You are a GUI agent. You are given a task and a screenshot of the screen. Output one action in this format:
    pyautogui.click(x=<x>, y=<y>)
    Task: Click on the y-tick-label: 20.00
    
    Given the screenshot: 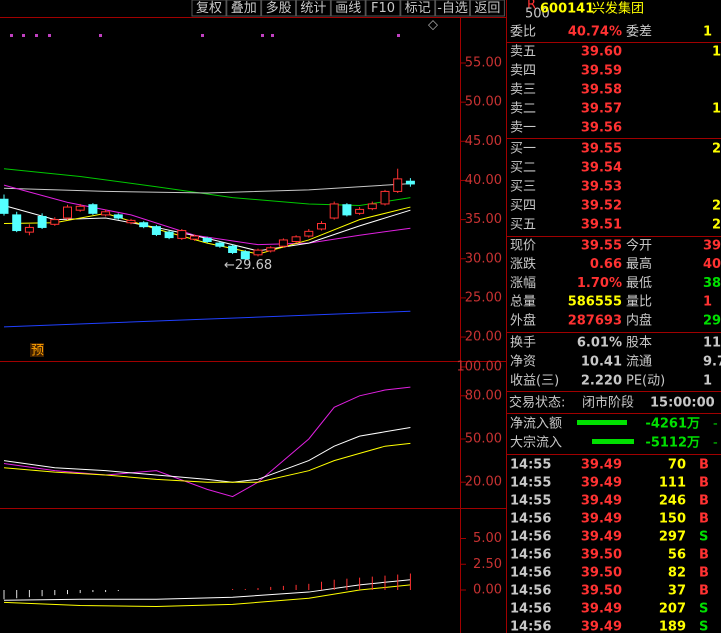 What is the action you would take?
    pyautogui.click(x=483, y=482)
    